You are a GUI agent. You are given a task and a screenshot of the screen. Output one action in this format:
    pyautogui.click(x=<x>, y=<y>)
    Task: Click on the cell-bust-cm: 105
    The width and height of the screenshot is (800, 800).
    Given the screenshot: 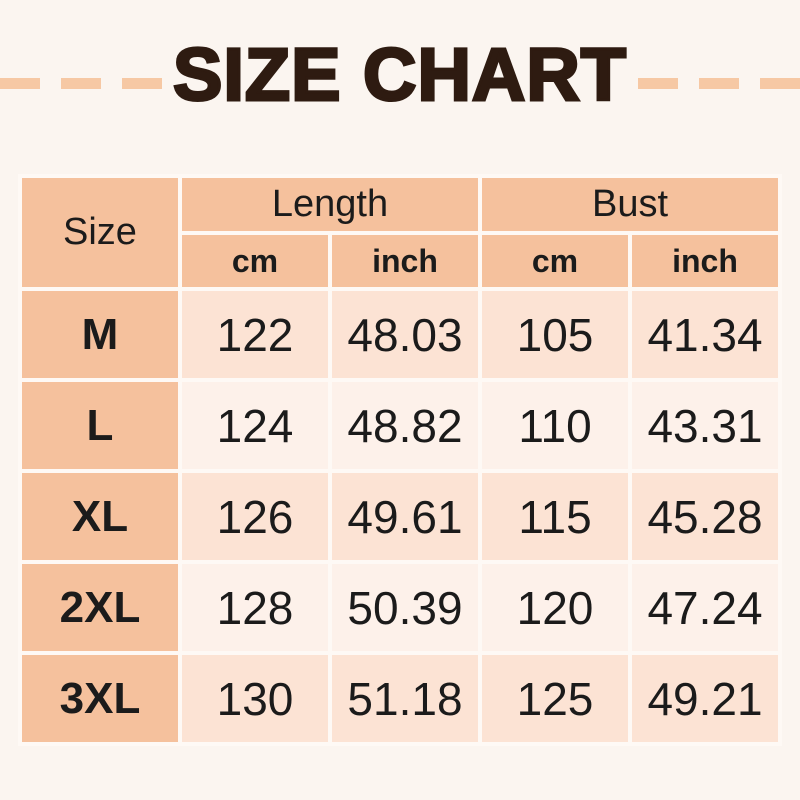 What is the action you would take?
    pyautogui.click(x=555, y=334)
    